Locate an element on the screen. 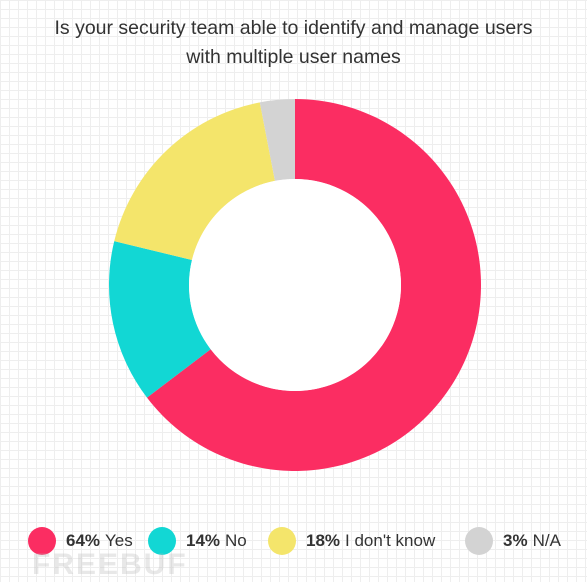  legend-swatch-dont-know is located at coordinates (282, 541).